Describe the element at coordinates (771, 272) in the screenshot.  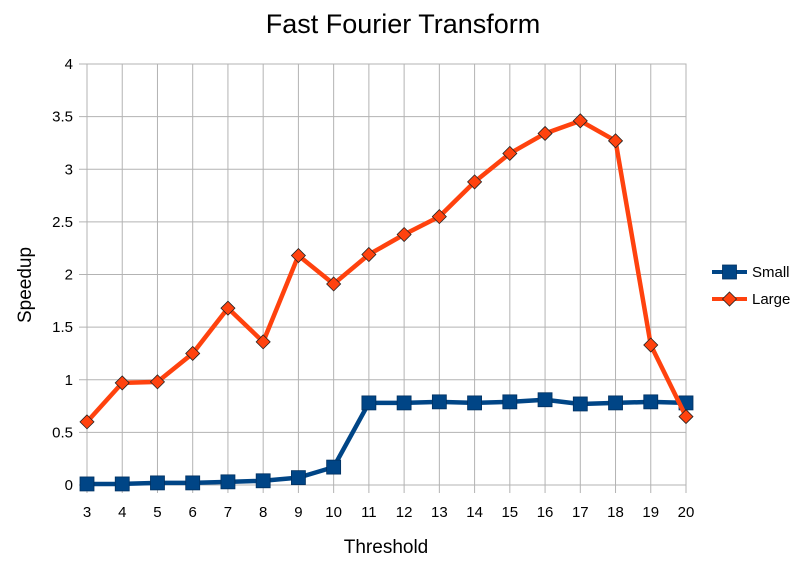
I see `legend-label-small: Small` at that location.